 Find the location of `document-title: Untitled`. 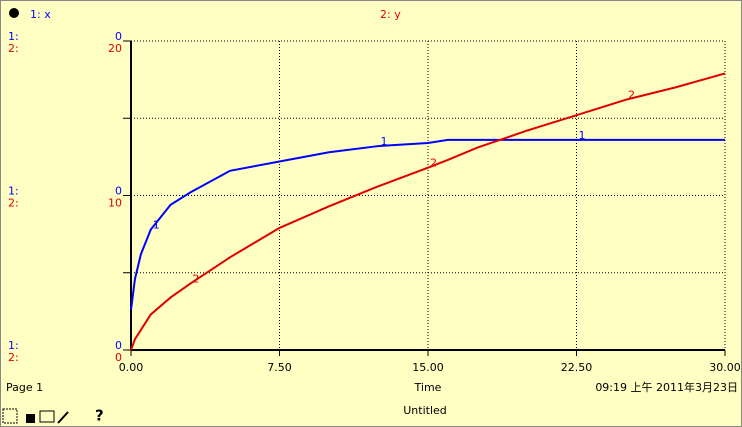

document-title: Untitled is located at coordinates (425, 410).